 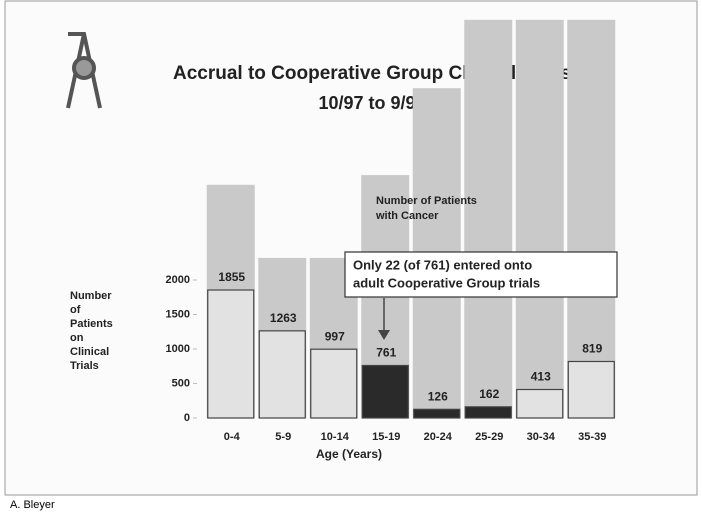 I want to click on y-axis-title: Trials, so click(x=84, y=366).